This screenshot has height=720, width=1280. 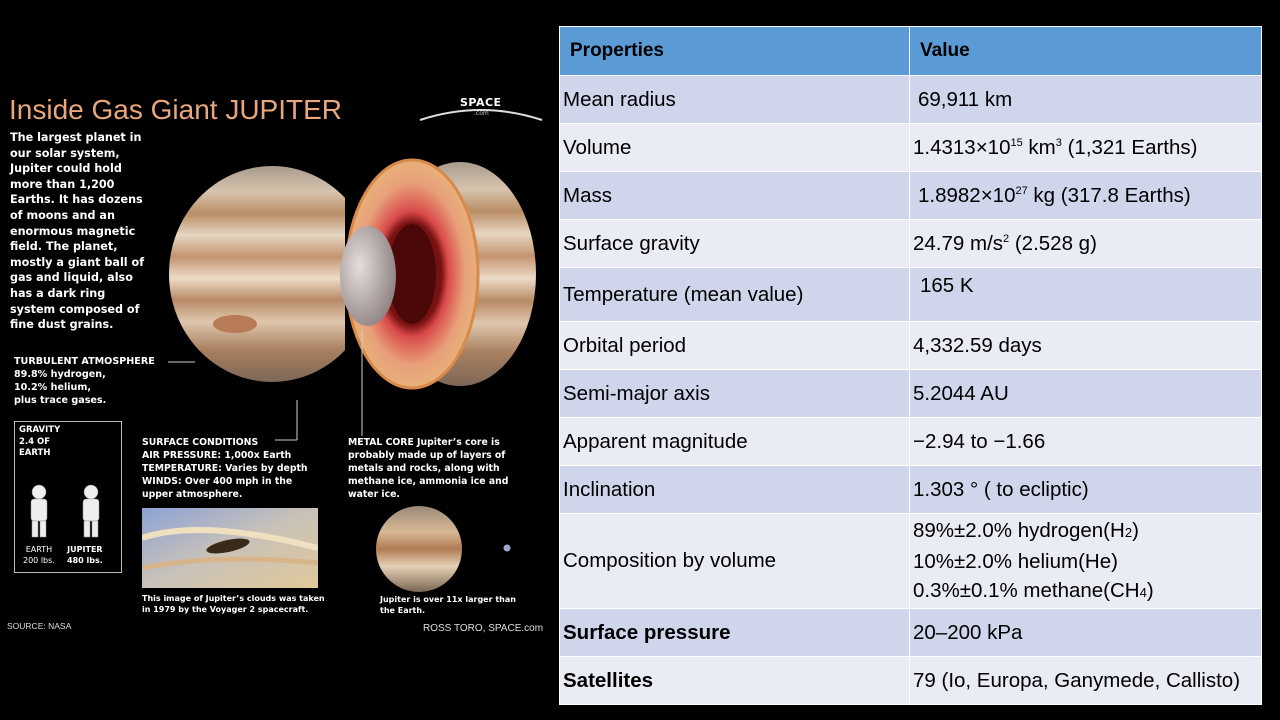 I want to click on composition-line: 0.3%±0.1% methane(CH4), so click(x=1033, y=590).